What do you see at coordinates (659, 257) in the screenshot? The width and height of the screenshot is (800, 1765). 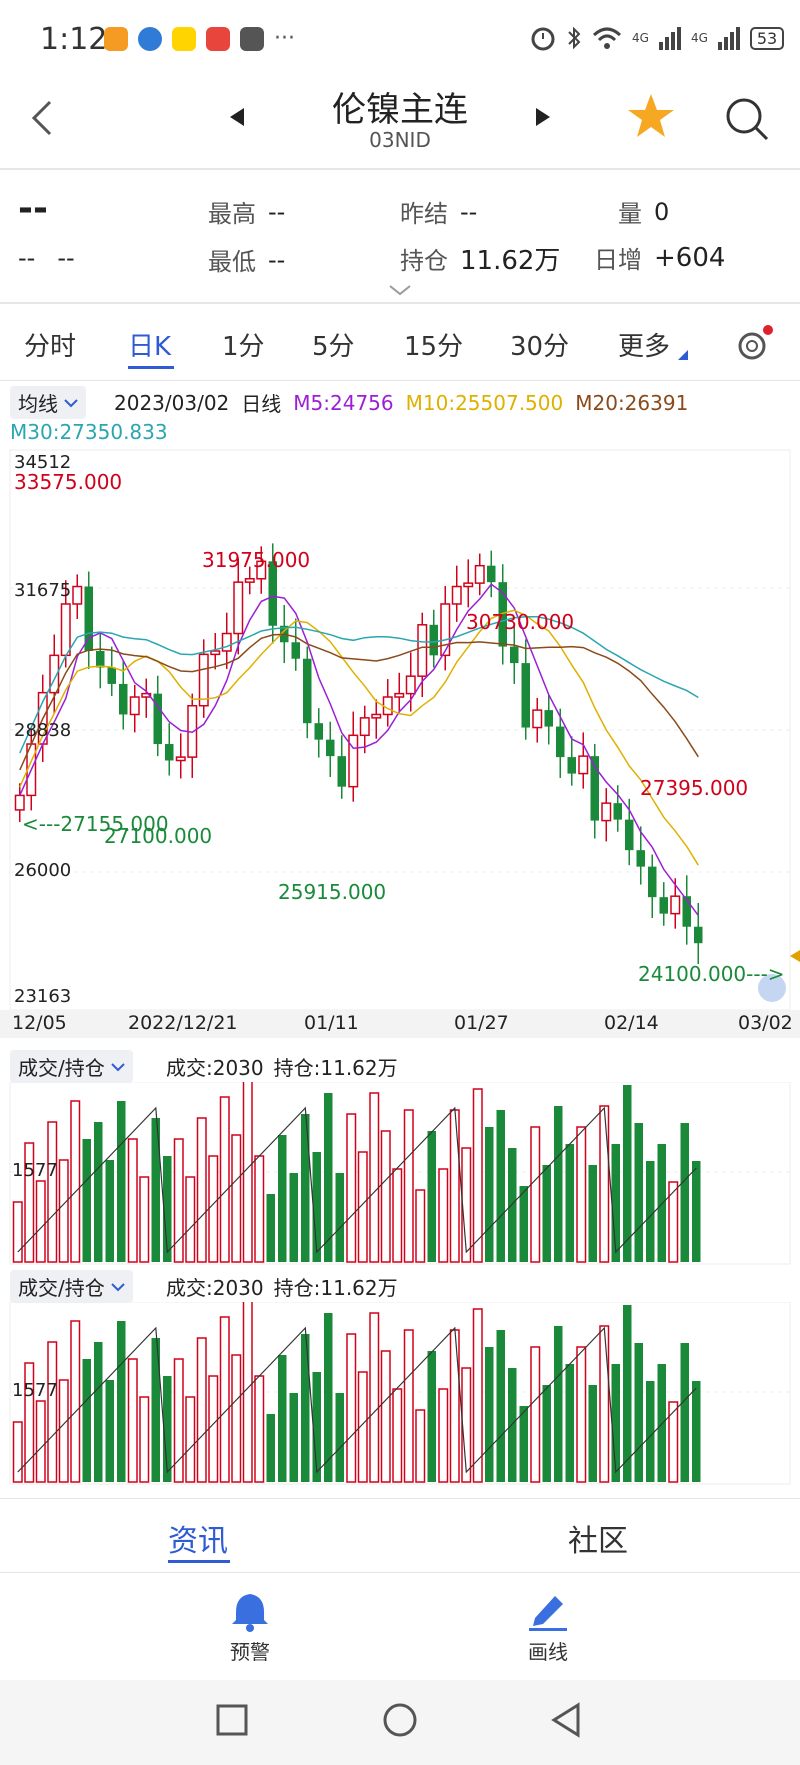 I see `daily-change-field: 日增 +604` at bounding box center [659, 257].